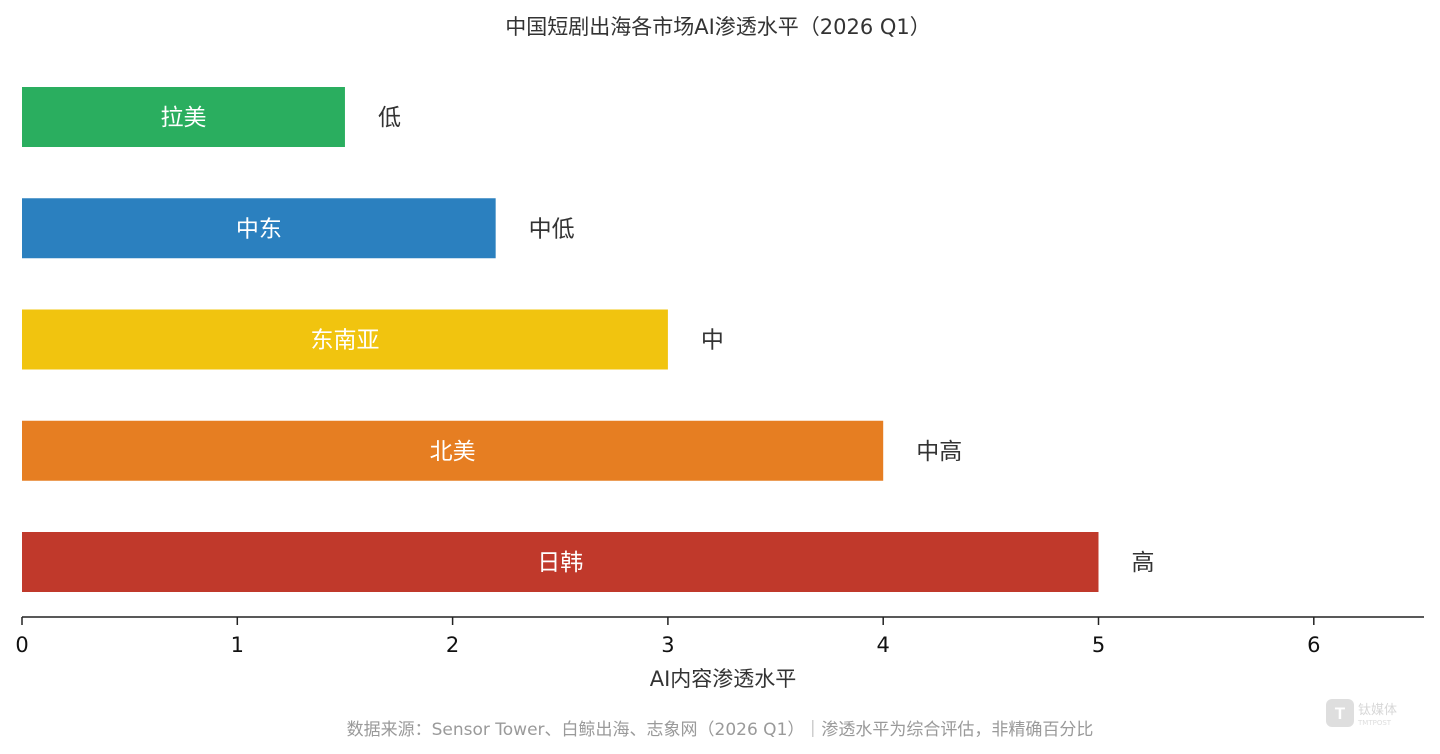 The width and height of the screenshot is (1440, 754). I want to click on watermark-logo: T 钛媒体 TMTPOST, so click(1361, 713).